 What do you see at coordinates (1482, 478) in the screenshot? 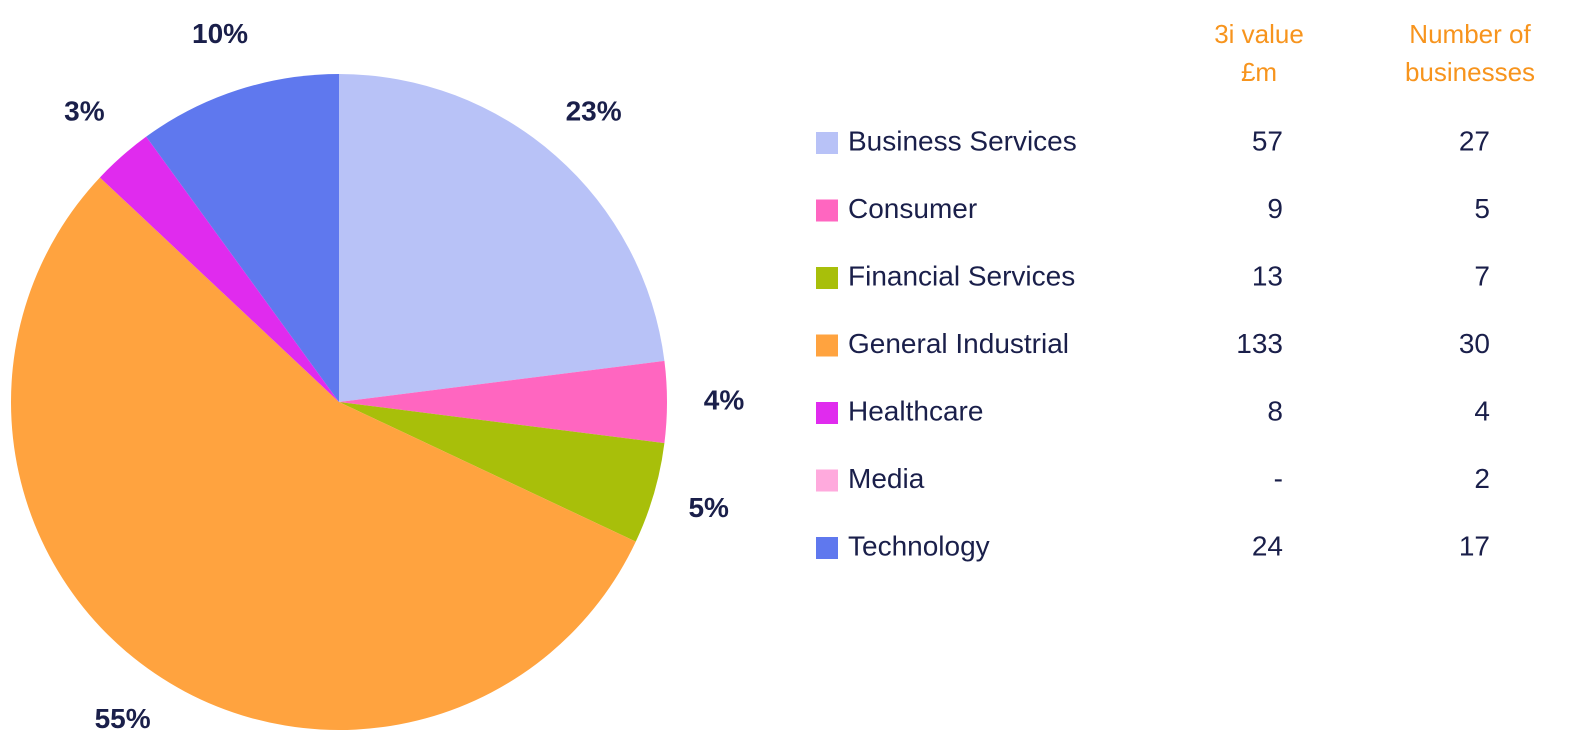
I see `table-cell: 2` at bounding box center [1482, 478].